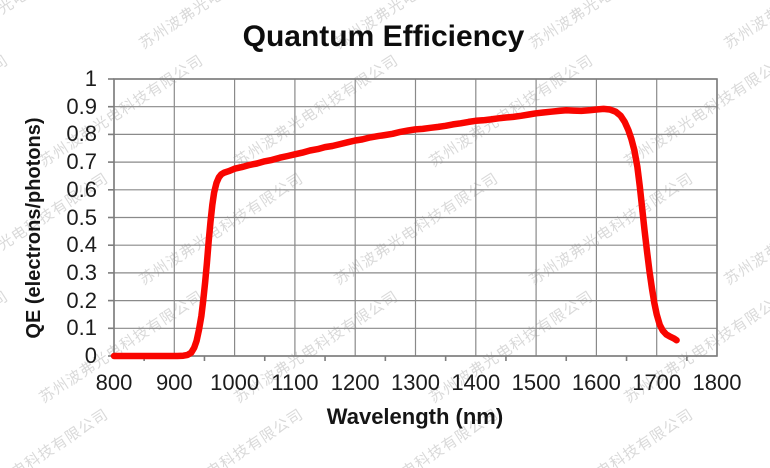 The width and height of the screenshot is (770, 468). What do you see at coordinates (90, 78) in the screenshot?
I see `y-tick-label: 1` at bounding box center [90, 78].